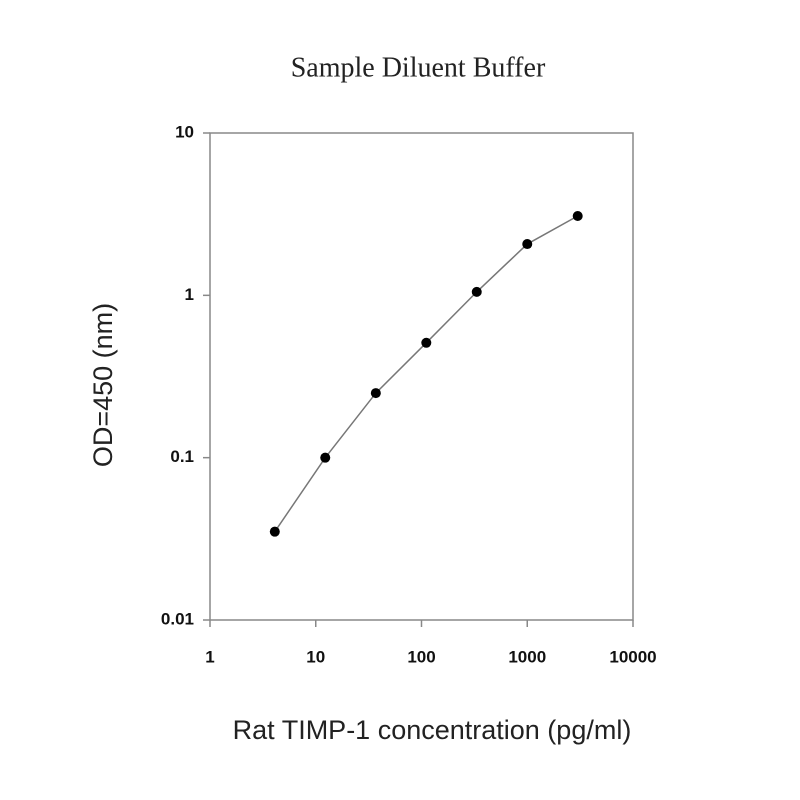 The width and height of the screenshot is (800, 800). I want to click on x-tick-label: 100, so click(421, 656).